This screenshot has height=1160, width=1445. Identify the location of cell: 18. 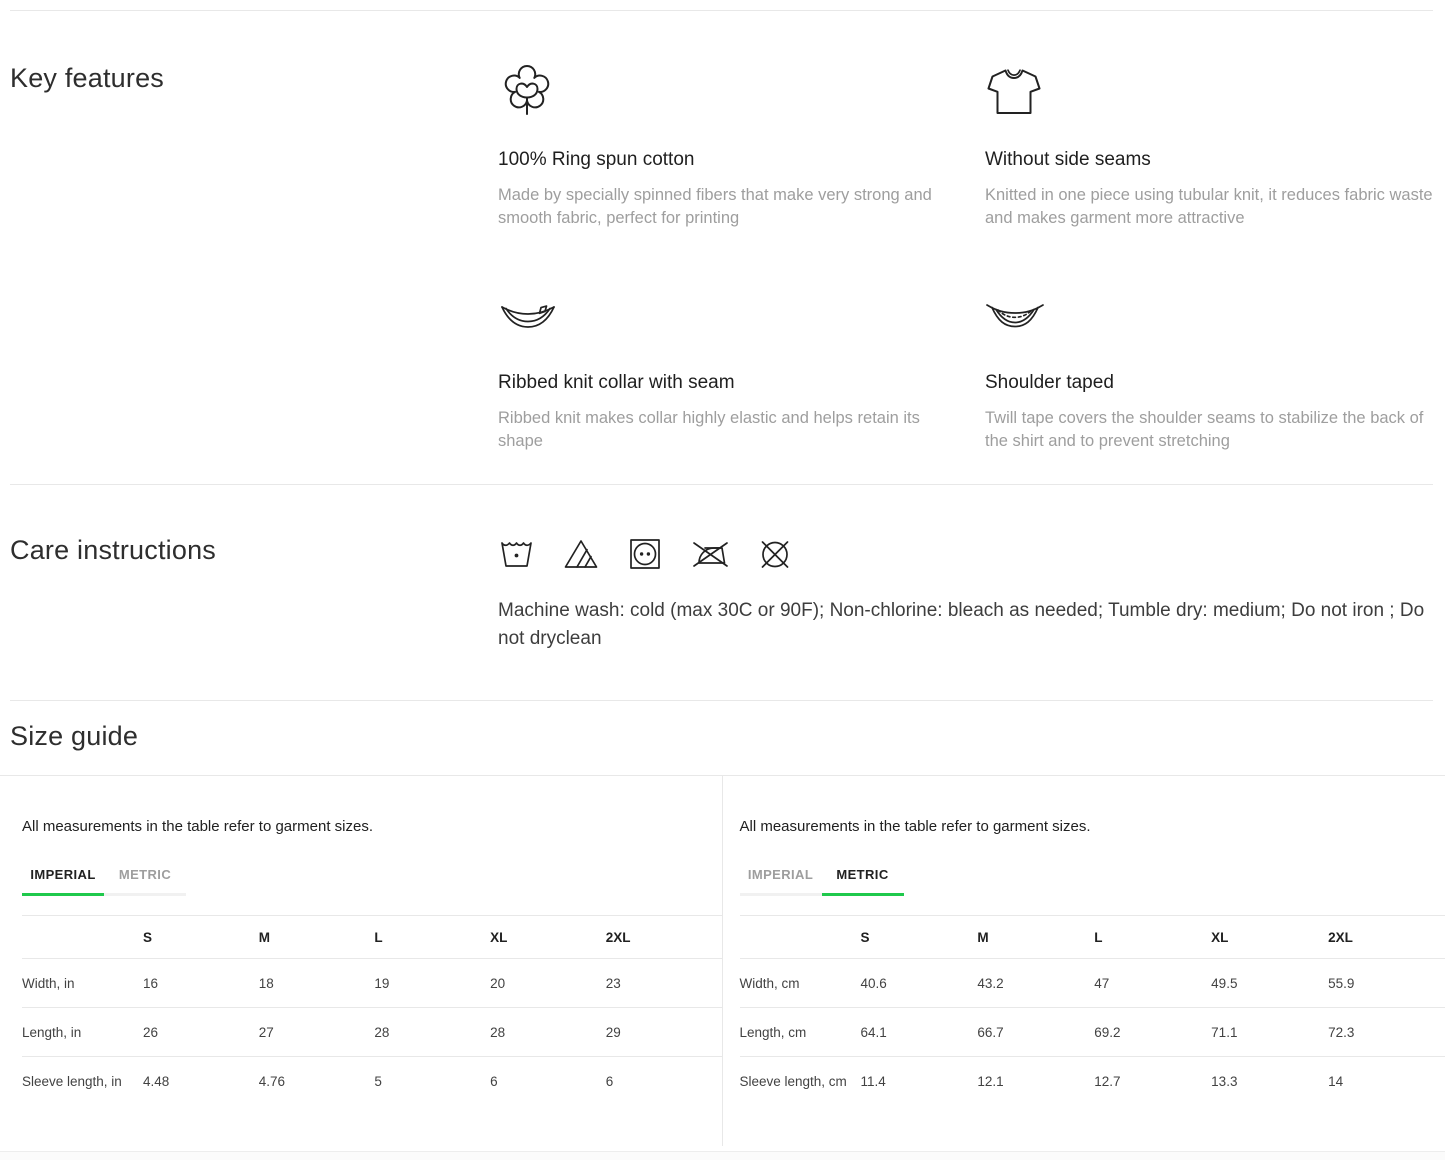
(266, 983).